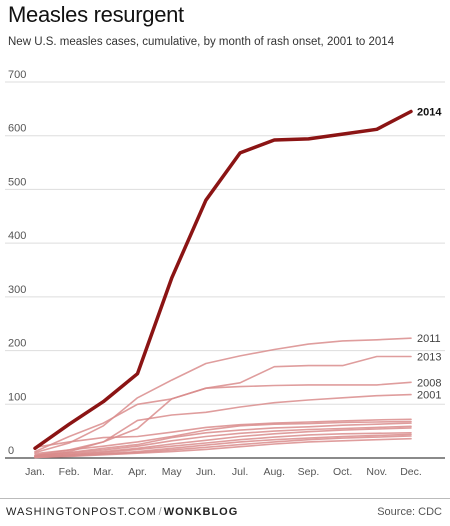 The image size is (450, 526). I want to click on y-axis-ticks: 0 100 200 300 400 500 600 700, so click(17, 263).